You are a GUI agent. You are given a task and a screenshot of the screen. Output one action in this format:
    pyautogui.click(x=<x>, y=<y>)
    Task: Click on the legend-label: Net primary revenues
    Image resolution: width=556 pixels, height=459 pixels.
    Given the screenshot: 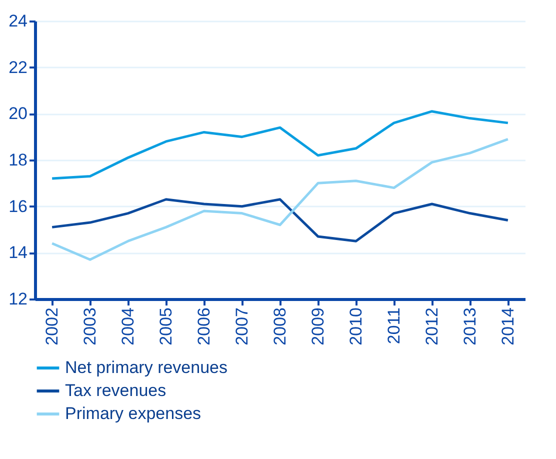 What is the action you would take?
    pyautogui.click(x=146, y=367)
    